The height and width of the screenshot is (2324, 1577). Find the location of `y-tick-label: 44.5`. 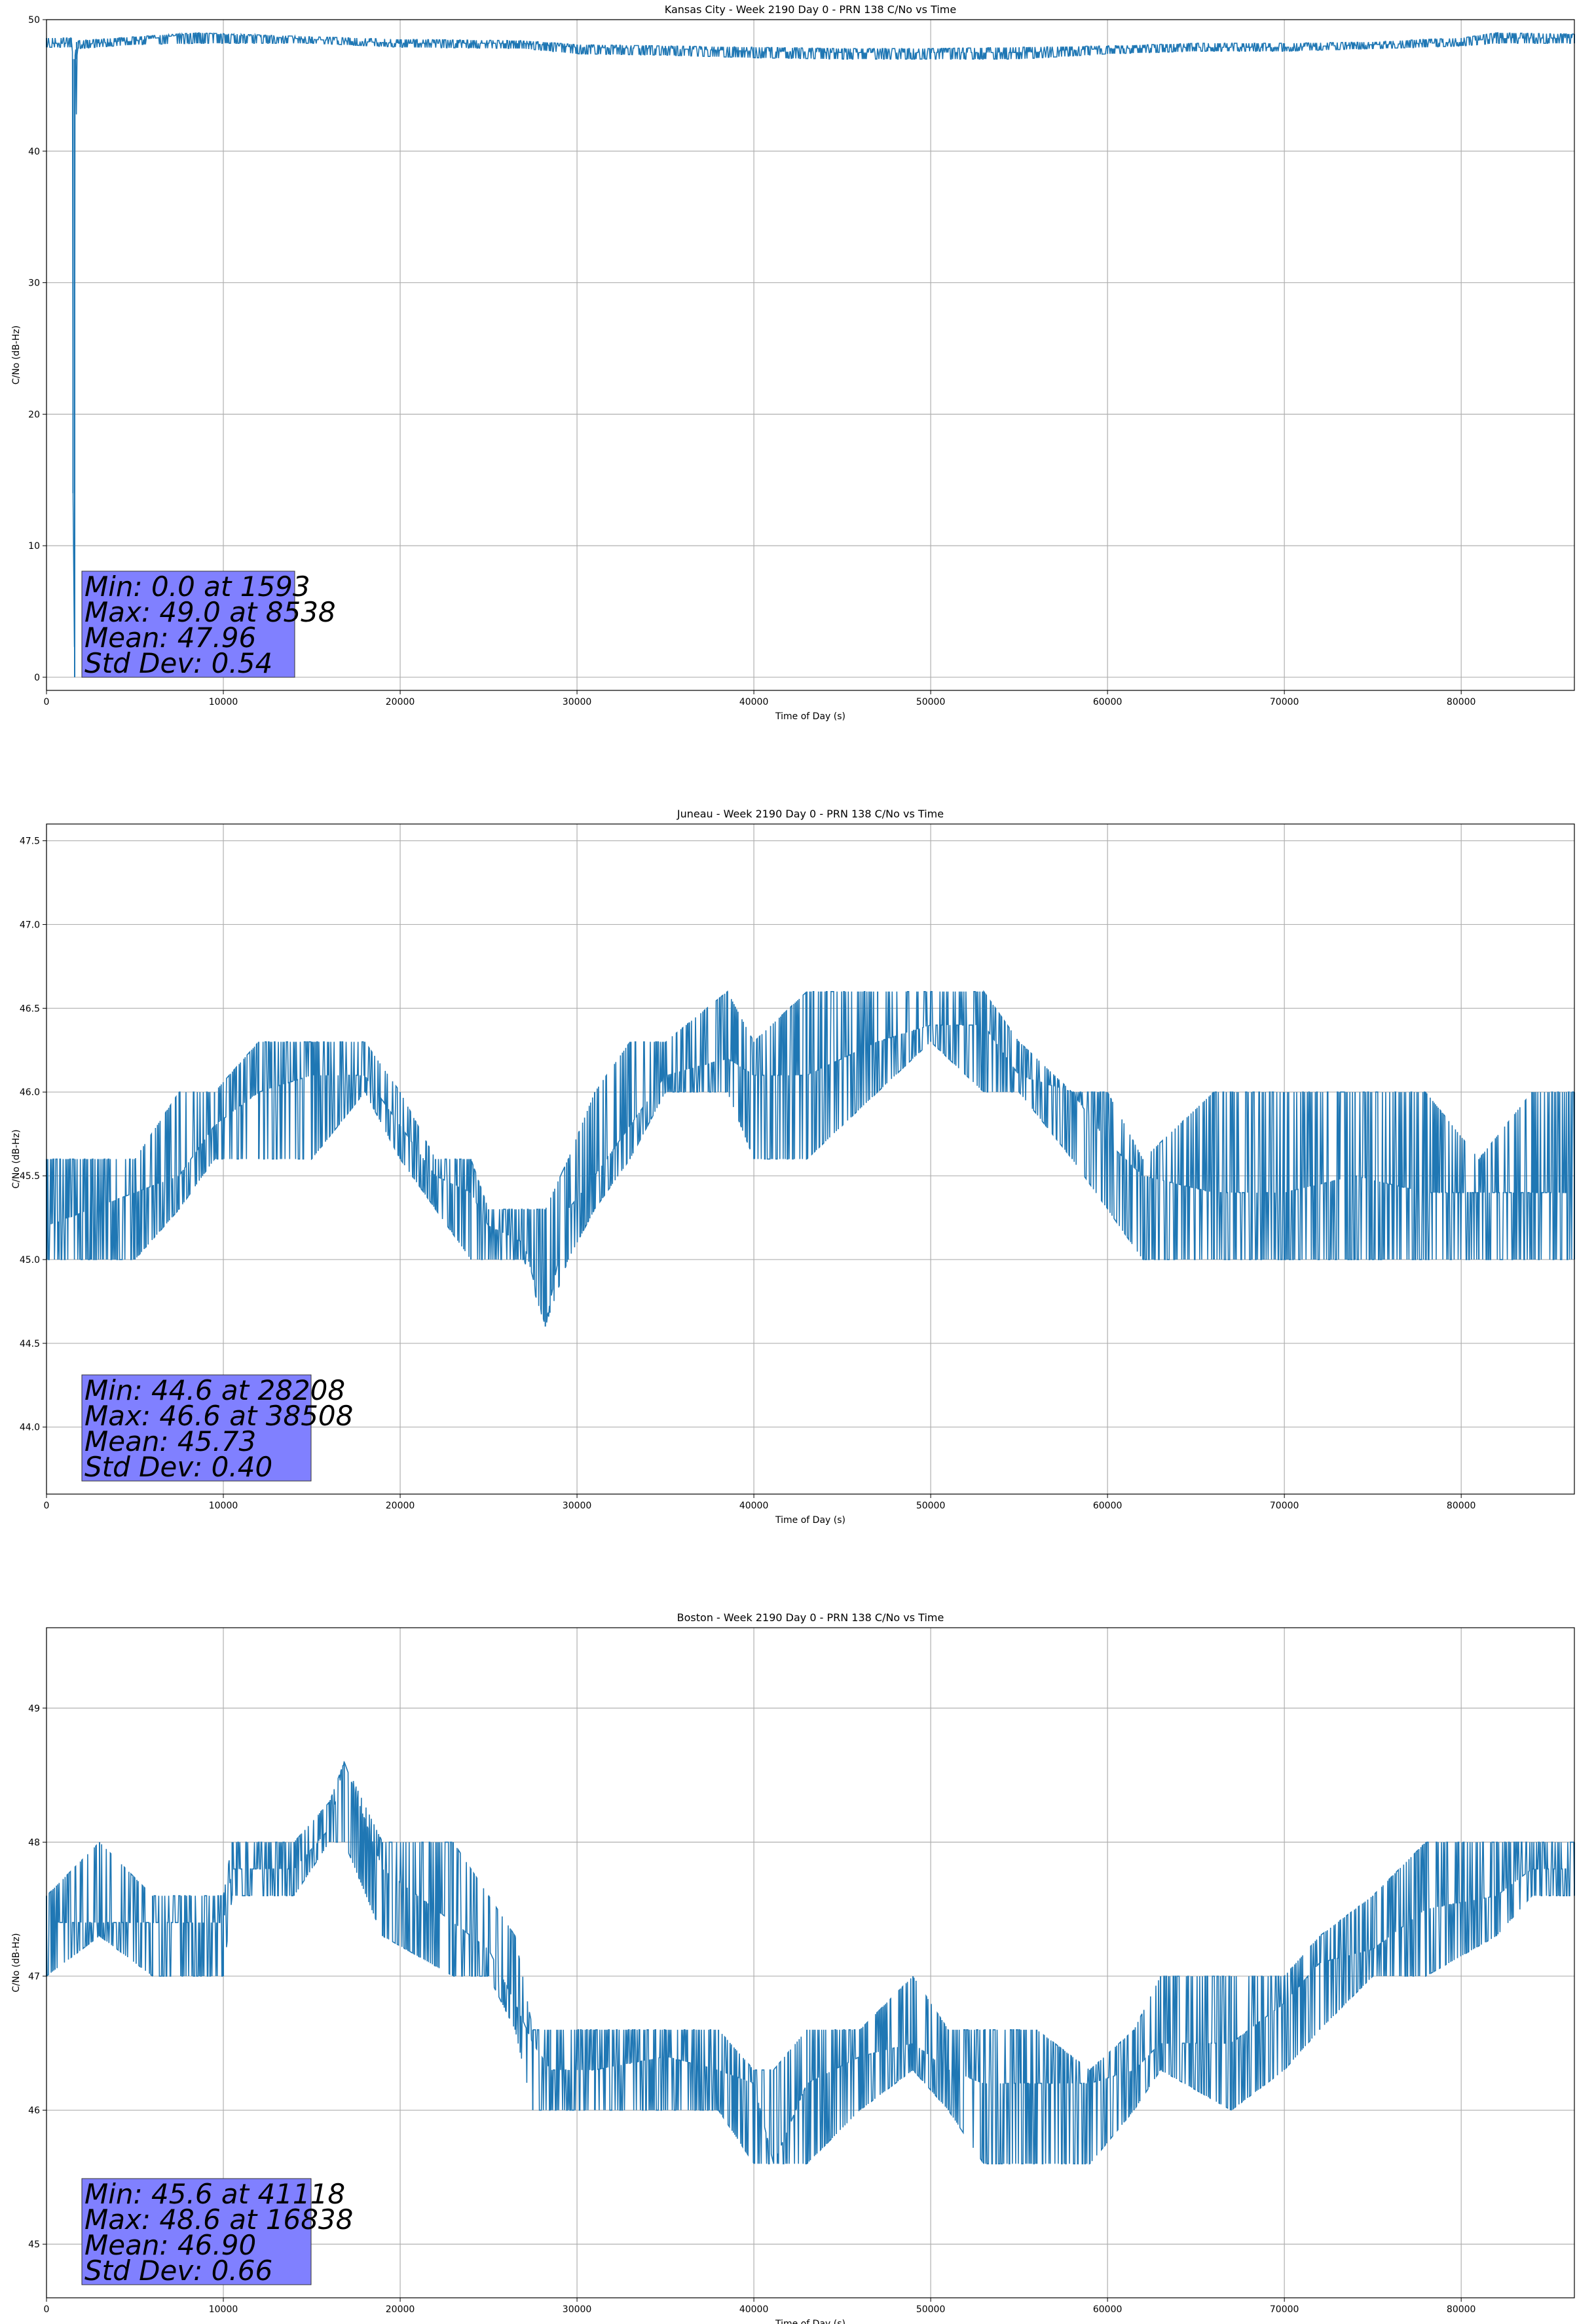

y-tick-label: 44.5 is located at coordinates (30, 1344).